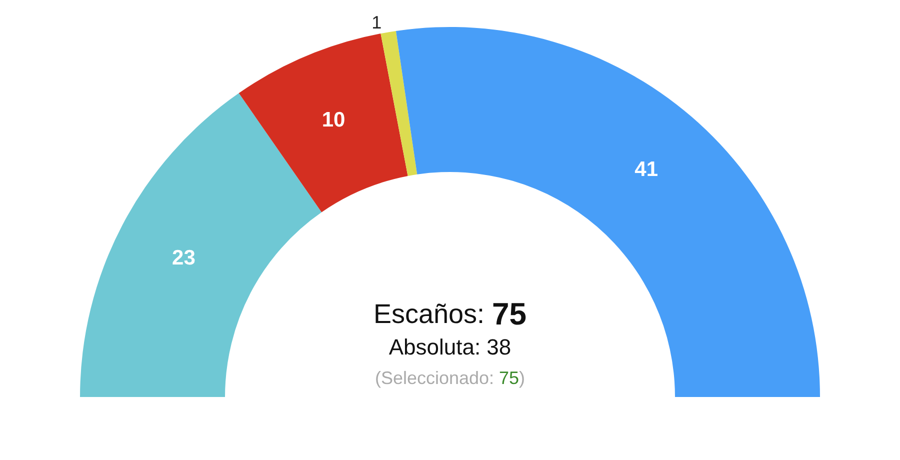  What do you see at coordinates (377, 22) in the screenshot?
I see `data-label: 1` at bounding box center [377, 22].